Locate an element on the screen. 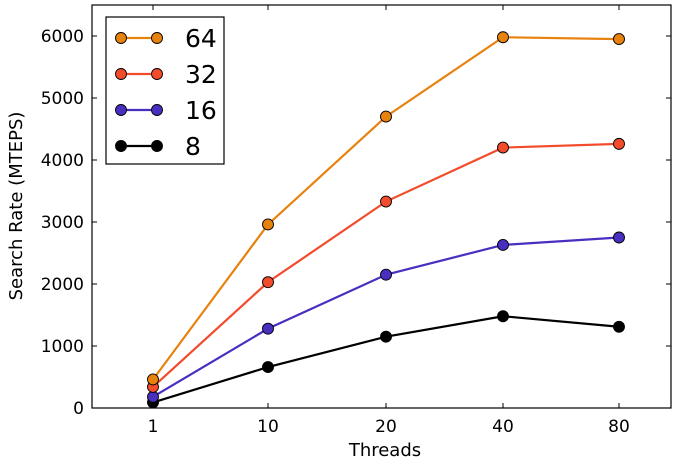 The width and height of the screenshot is (673, 464). y-tick-label: 2000 is located at coordinates (62, 285).